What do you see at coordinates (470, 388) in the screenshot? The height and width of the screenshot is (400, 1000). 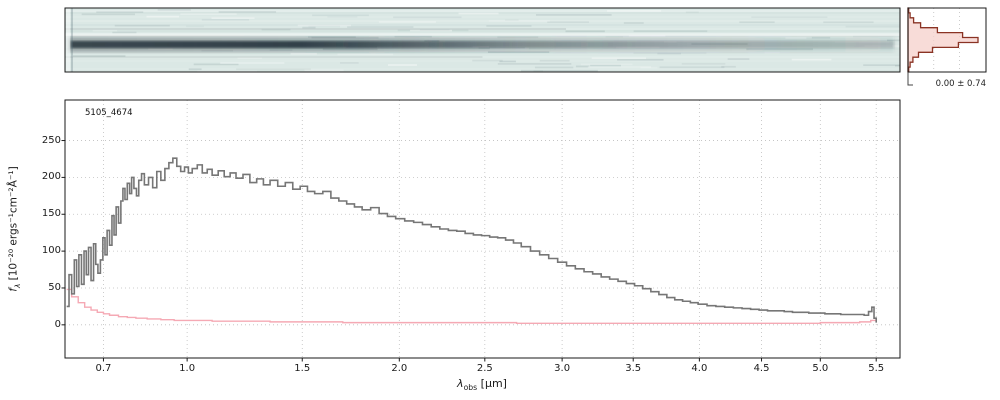 I see `x-axis-label-subscript: obs` at bounding box center [470, 388].